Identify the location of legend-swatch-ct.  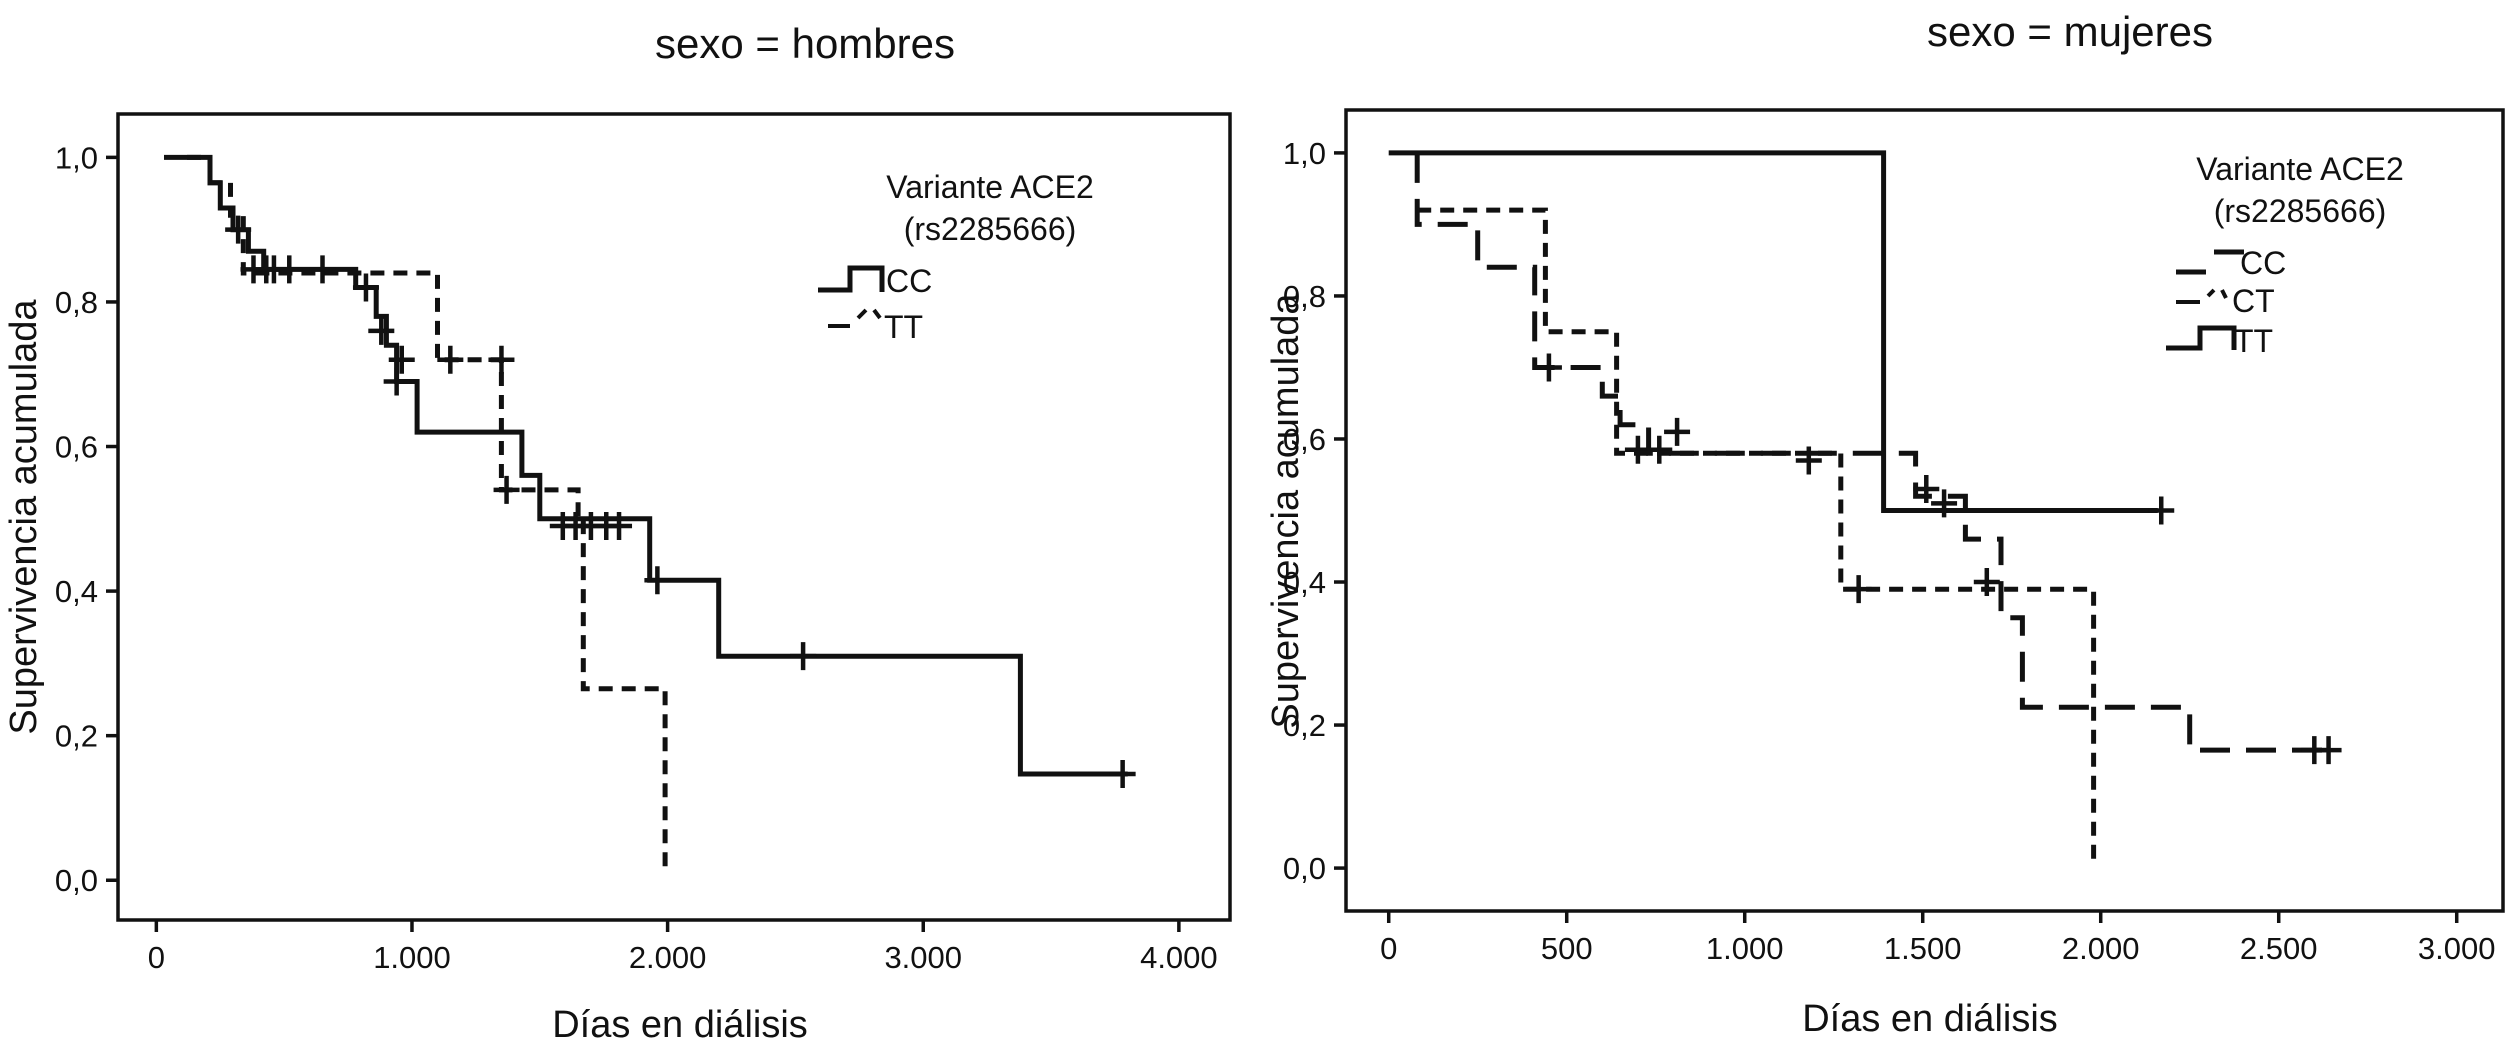
(2202, 296).